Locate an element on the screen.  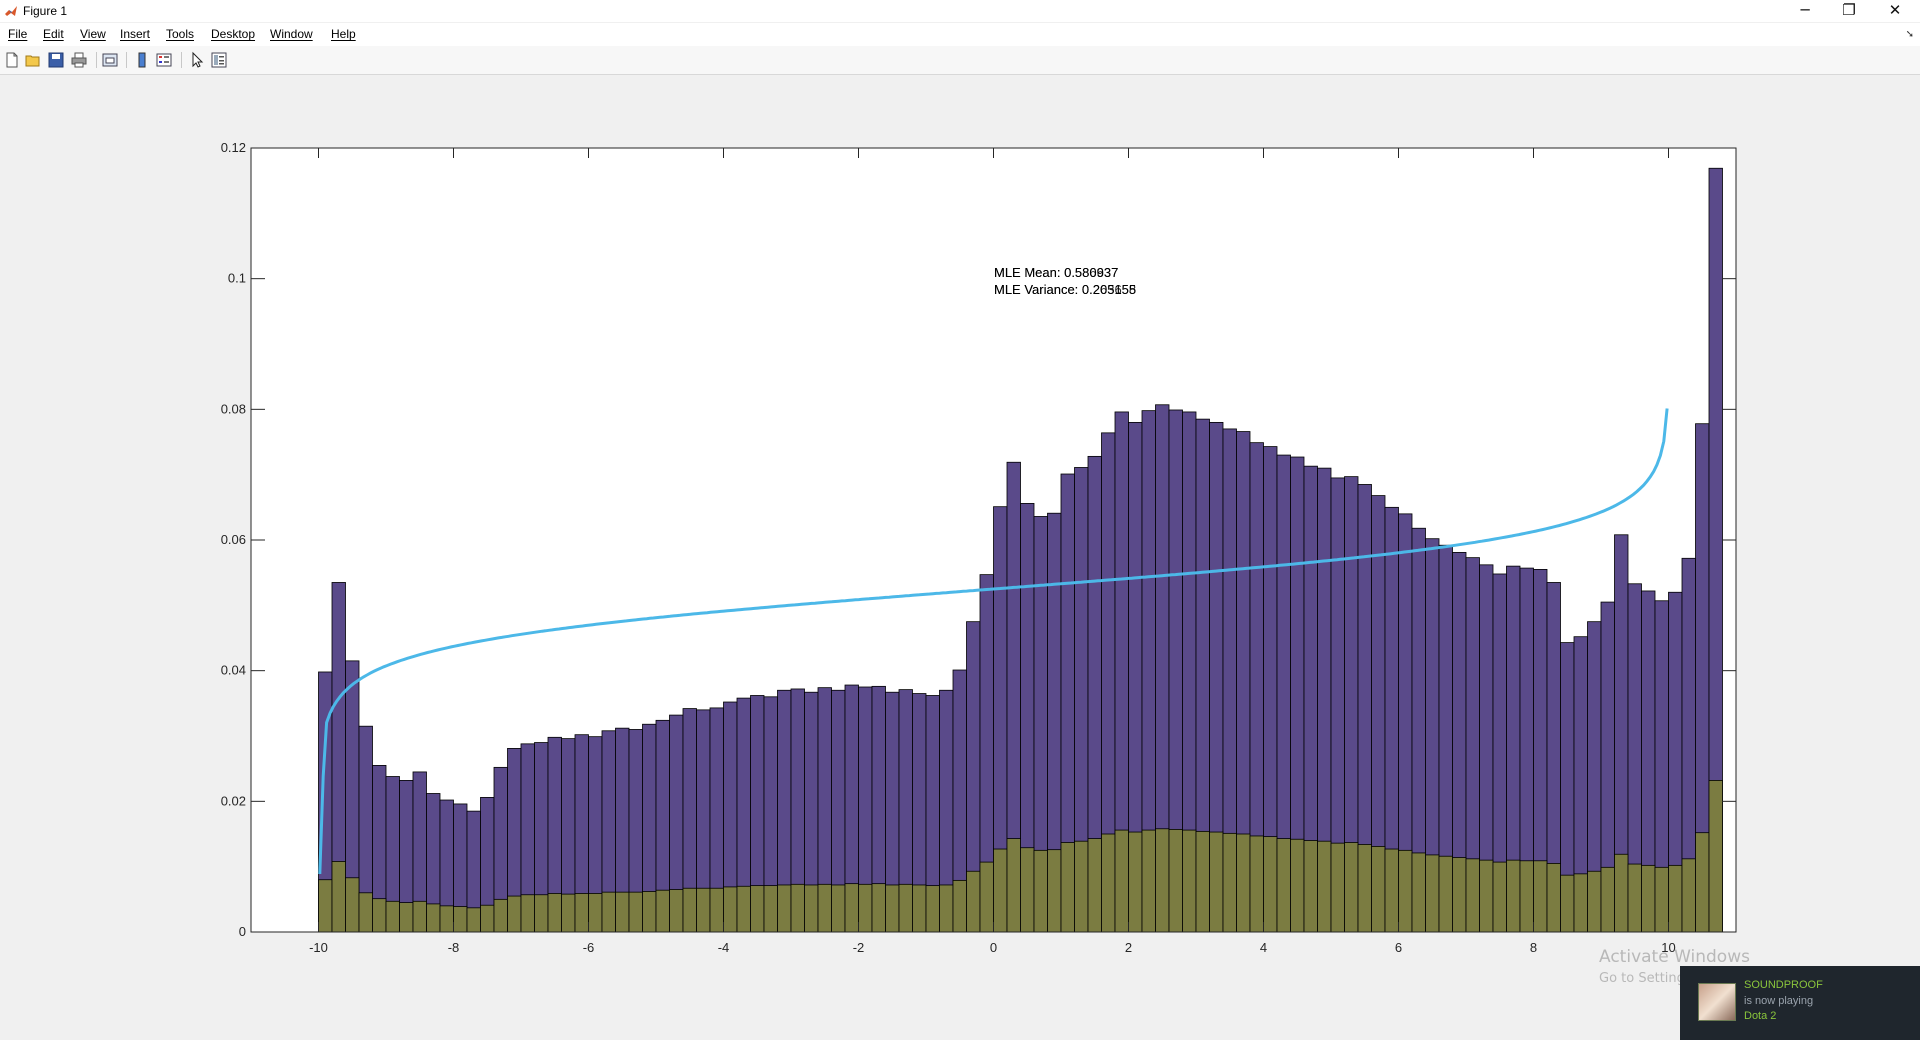
x-tick-label: 6 is located at coordinates (1398, 947).